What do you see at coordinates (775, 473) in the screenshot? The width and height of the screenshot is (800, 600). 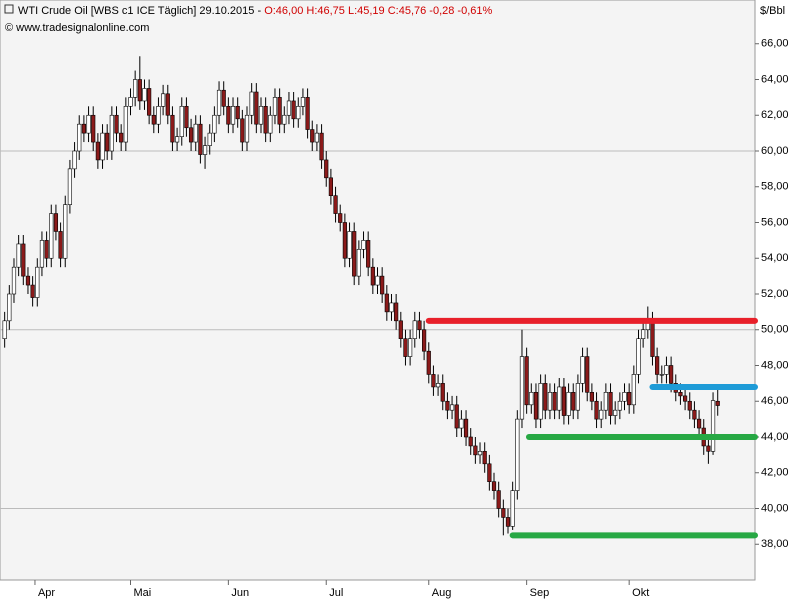 I see `y-tick-label: 42,00` at bounding box center [775, 473].